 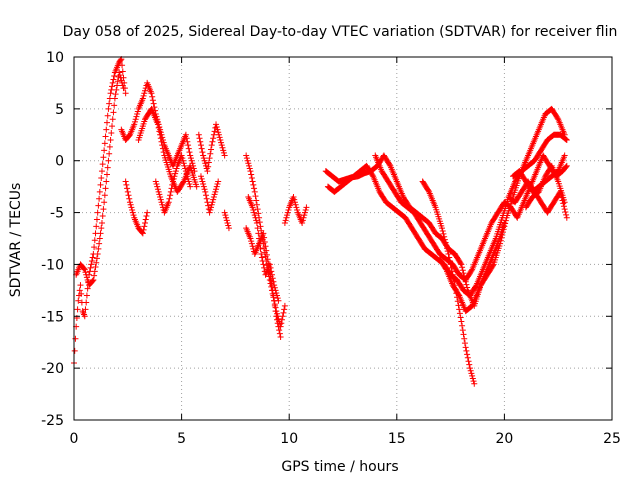 I want to click on y-tick-label: 10, so click(x=55, y=58).